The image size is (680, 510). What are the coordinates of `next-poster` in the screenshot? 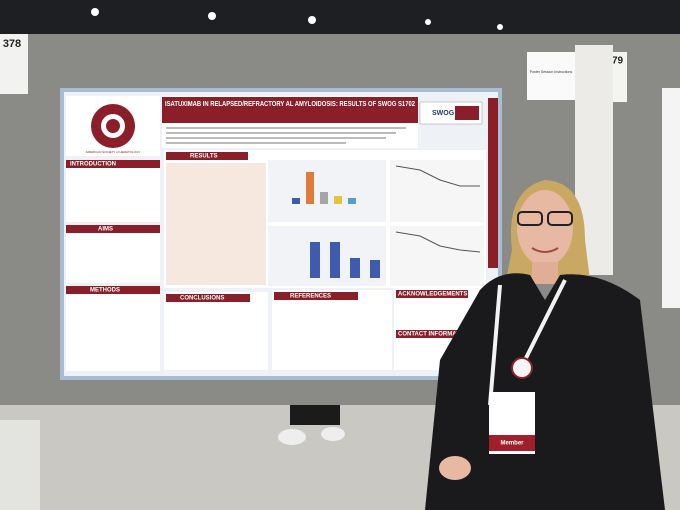 It's located at (671, 198).